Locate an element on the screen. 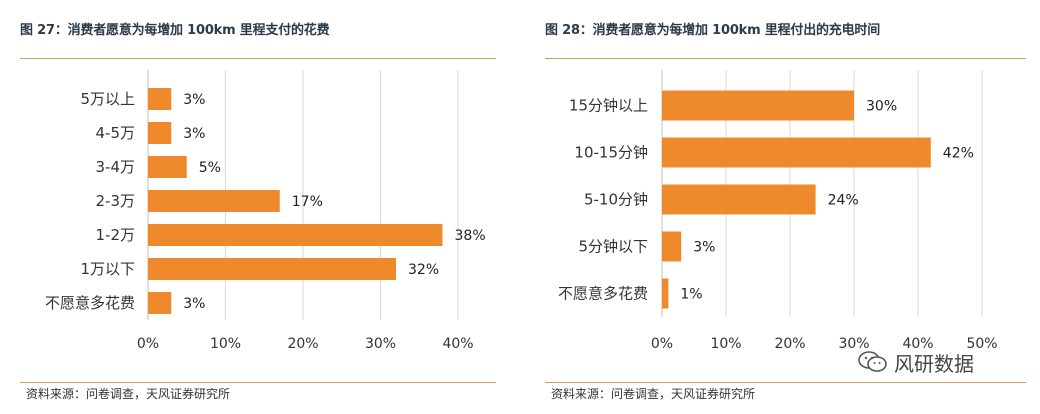 The width and height of the screenshot is (1040, 414). watermark: 风研数据 is located at coordinates (916, 362).